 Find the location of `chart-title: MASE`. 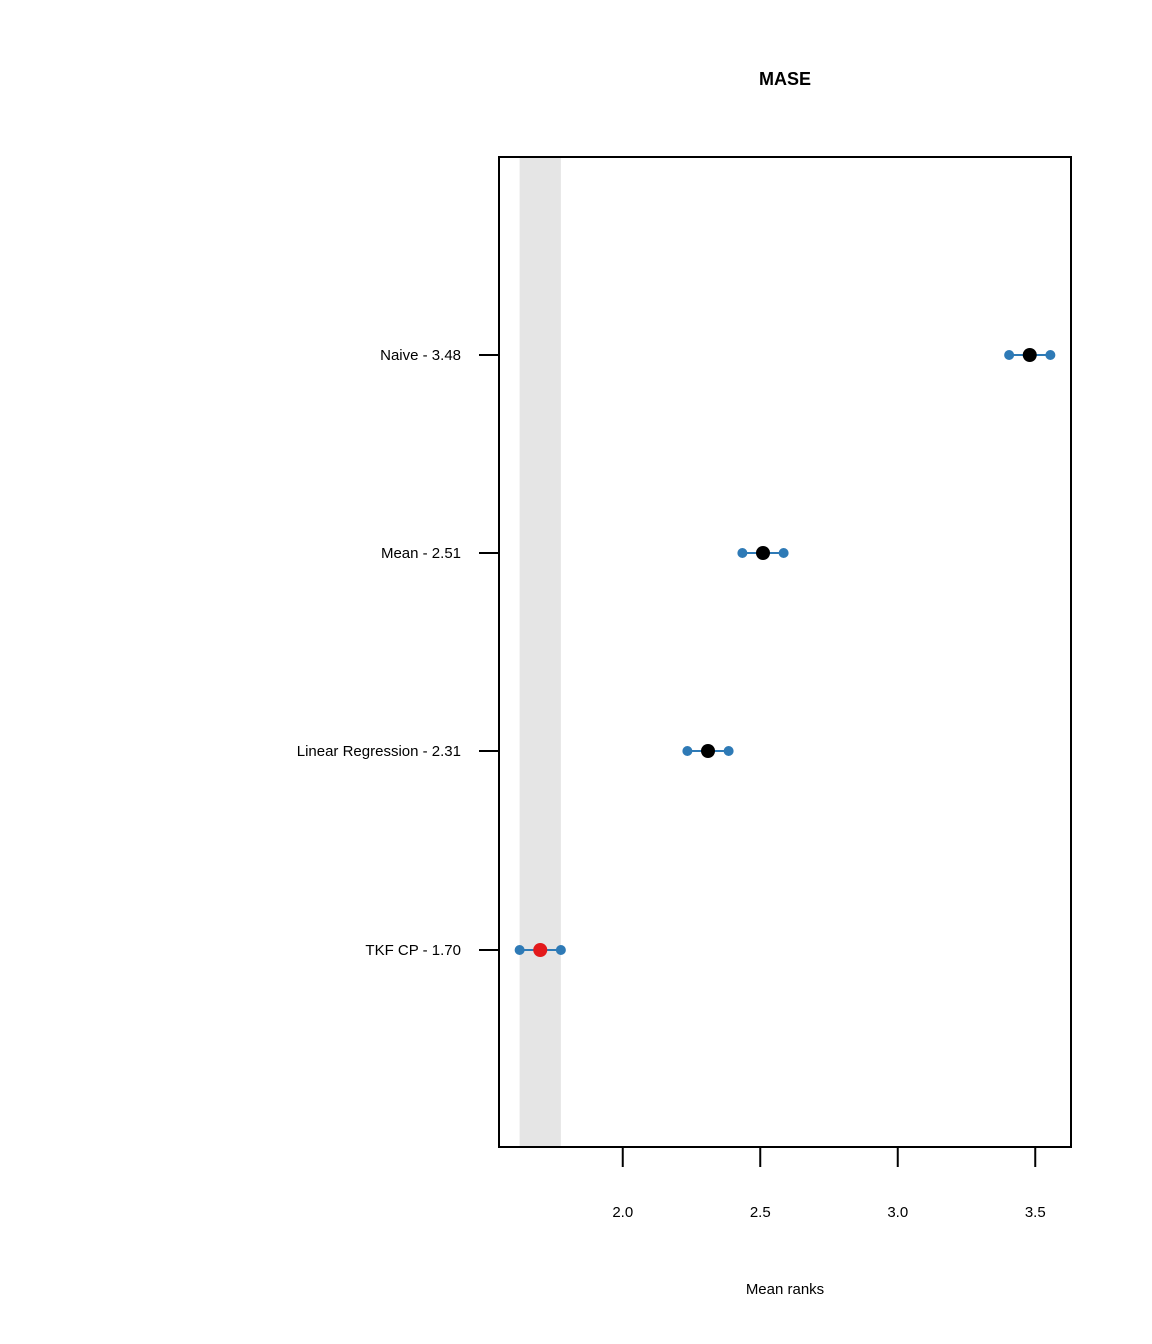

chart-title: MASE is located at coordinates (785, 79).